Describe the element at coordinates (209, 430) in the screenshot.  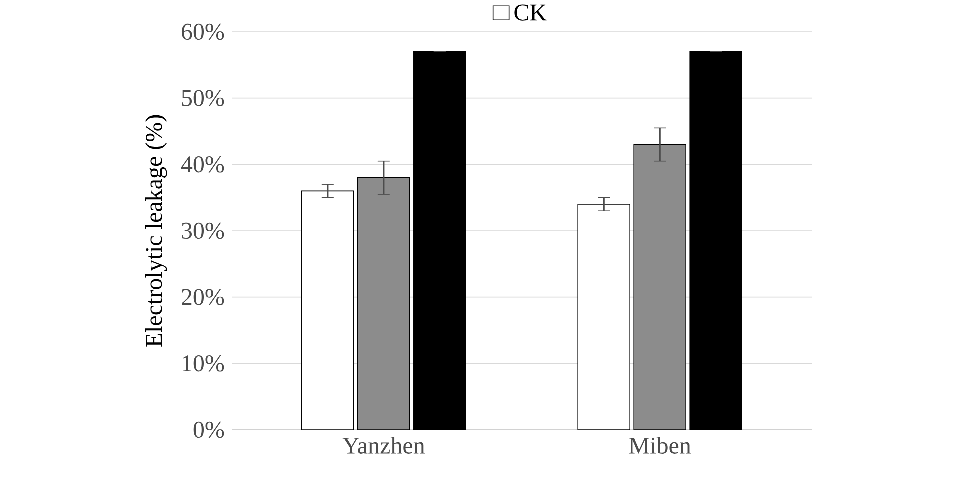
I see `y-tick-label: 0%` at that location.